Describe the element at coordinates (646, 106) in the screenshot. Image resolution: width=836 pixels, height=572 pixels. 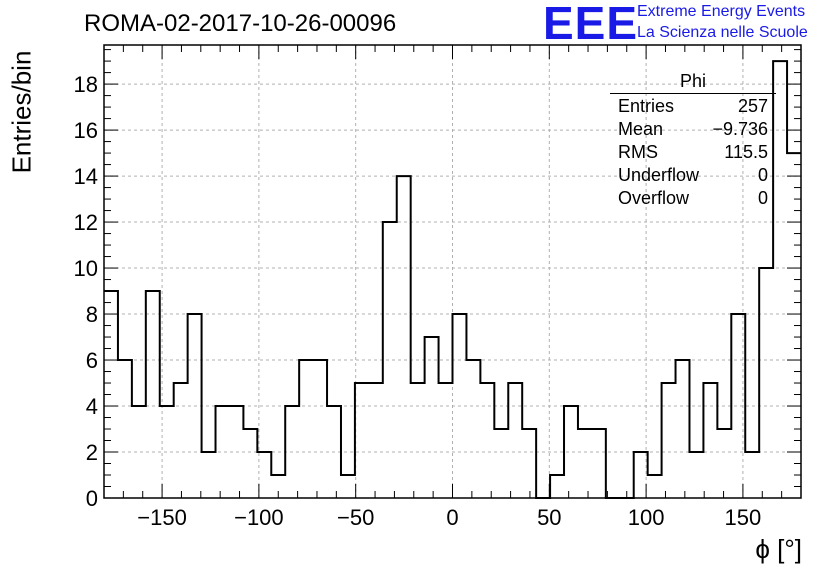
I see `stats-label: Entries` at that location.